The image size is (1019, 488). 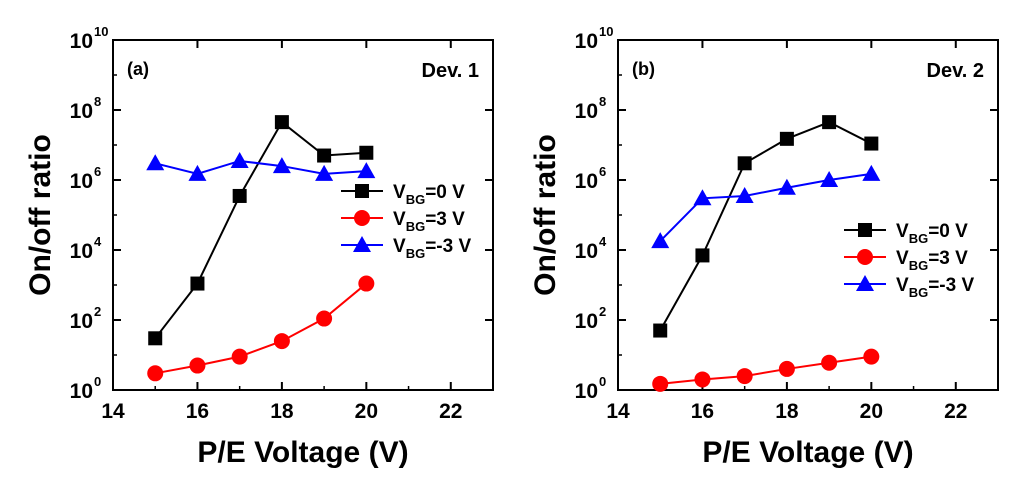 What do you see at coordinates (138, 69) in the screenshot?
I see `panel-label: (a)` at bounding box center [138, 69].